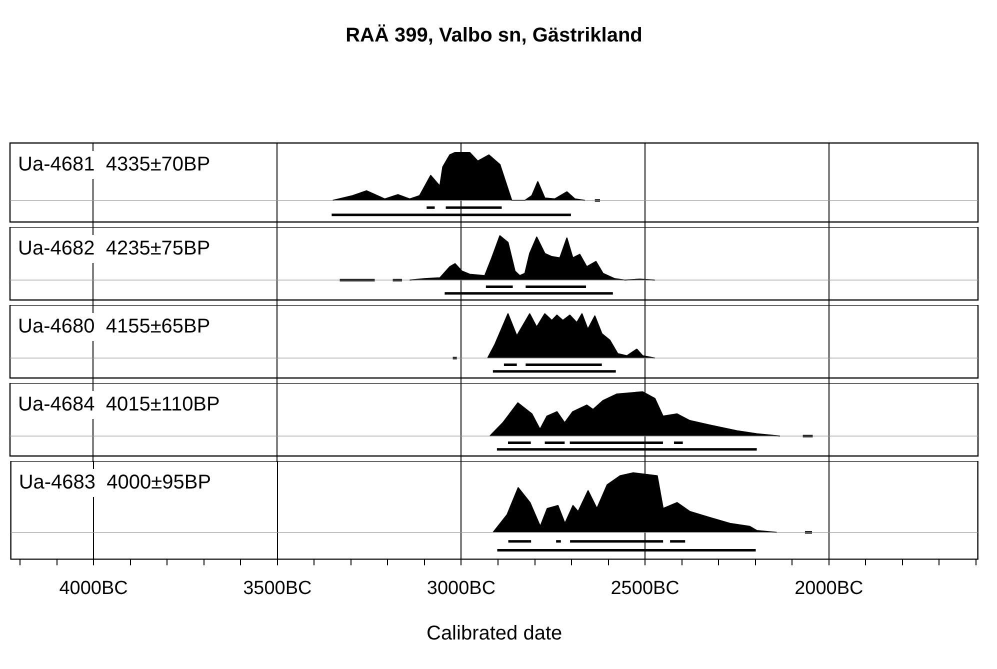  I want to click on x-tick-label: 2000BC, so click(829, 588).